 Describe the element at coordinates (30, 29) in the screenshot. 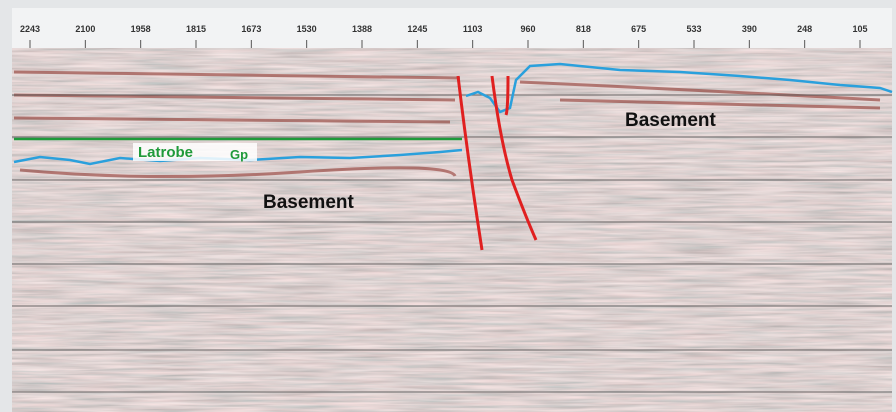

I see `trace-label: 2243` at that location.